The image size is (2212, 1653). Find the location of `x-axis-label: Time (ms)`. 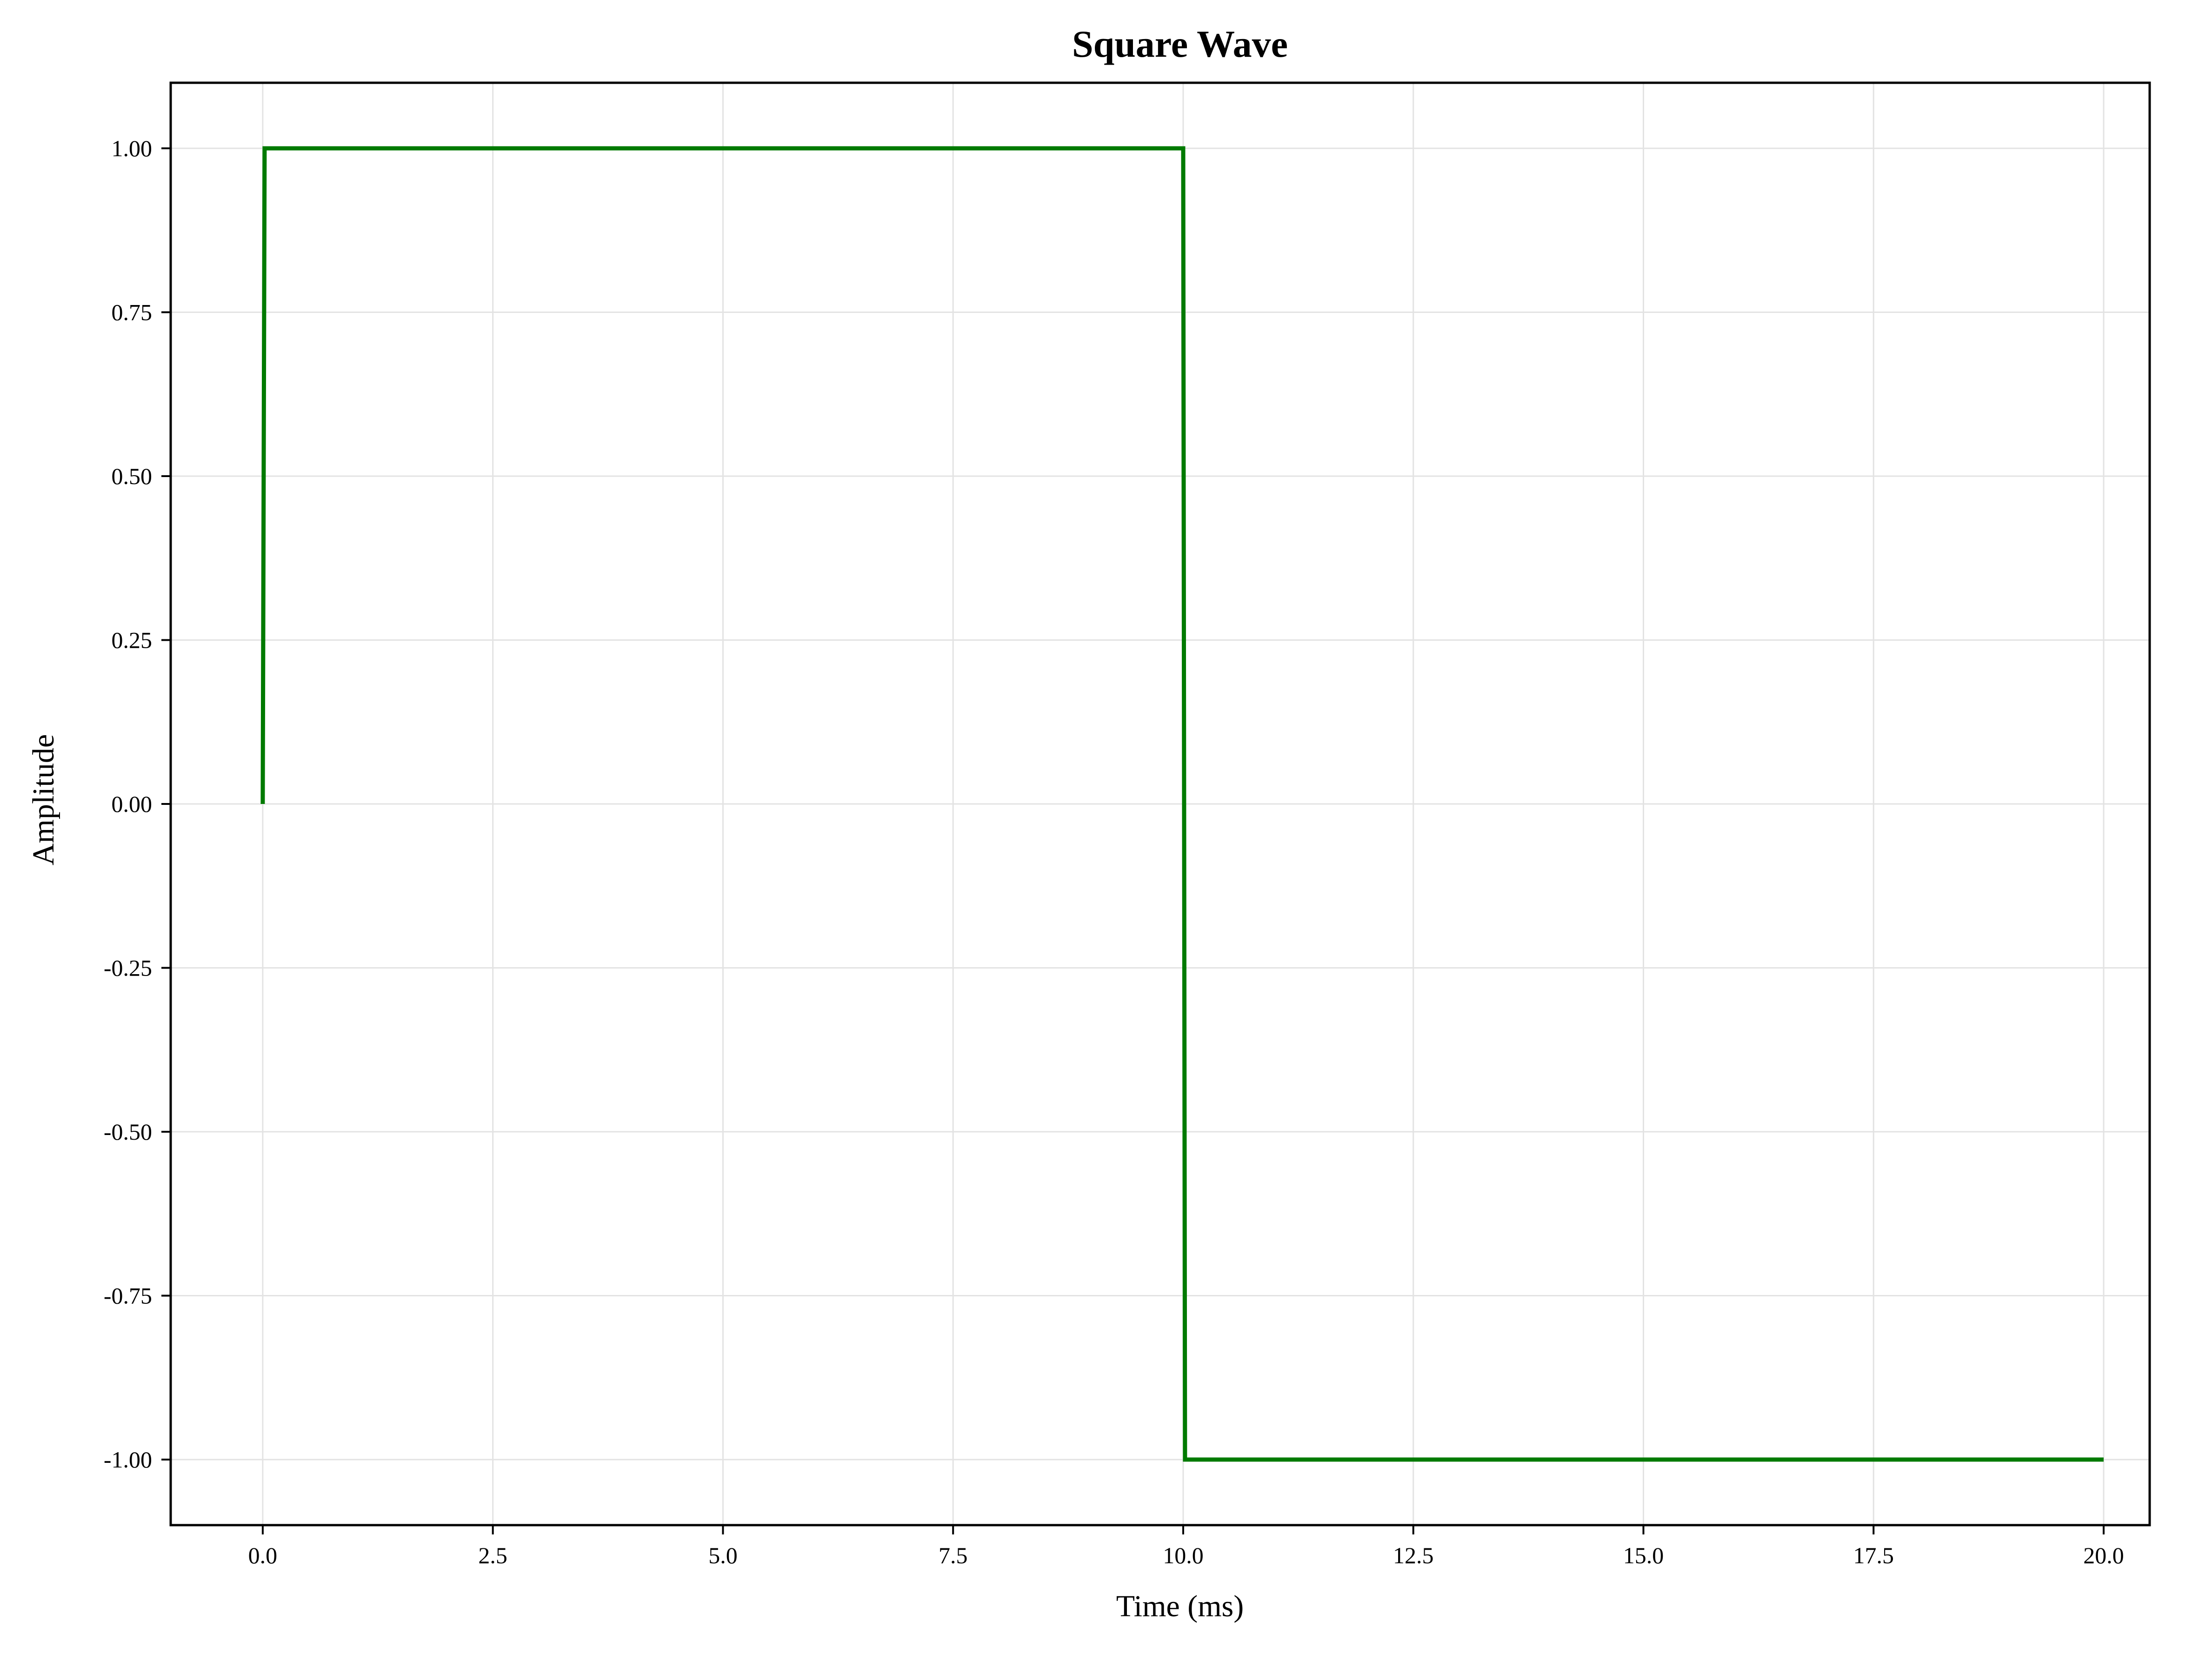

x-axis-label: Time (ms) is located at coordinates (1180, 1606).